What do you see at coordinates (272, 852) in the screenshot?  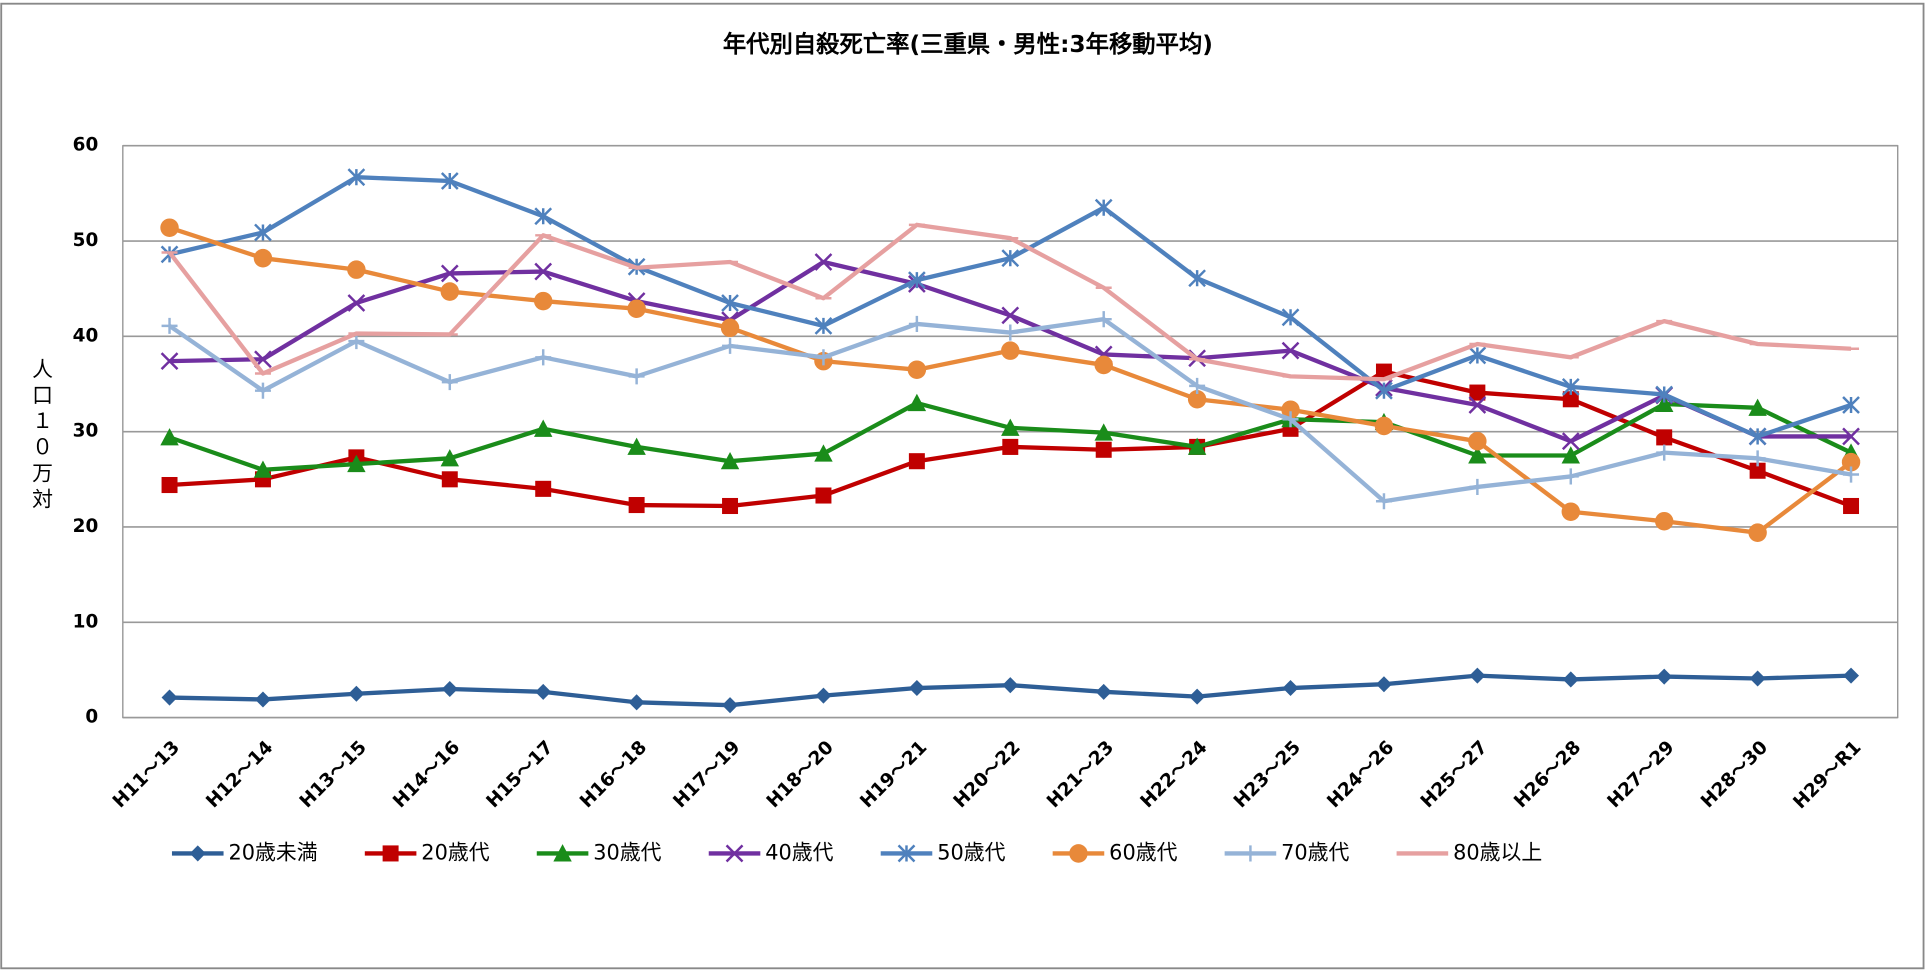 I see `legend-label: 20歳未満` at bounding box center [272, 852].